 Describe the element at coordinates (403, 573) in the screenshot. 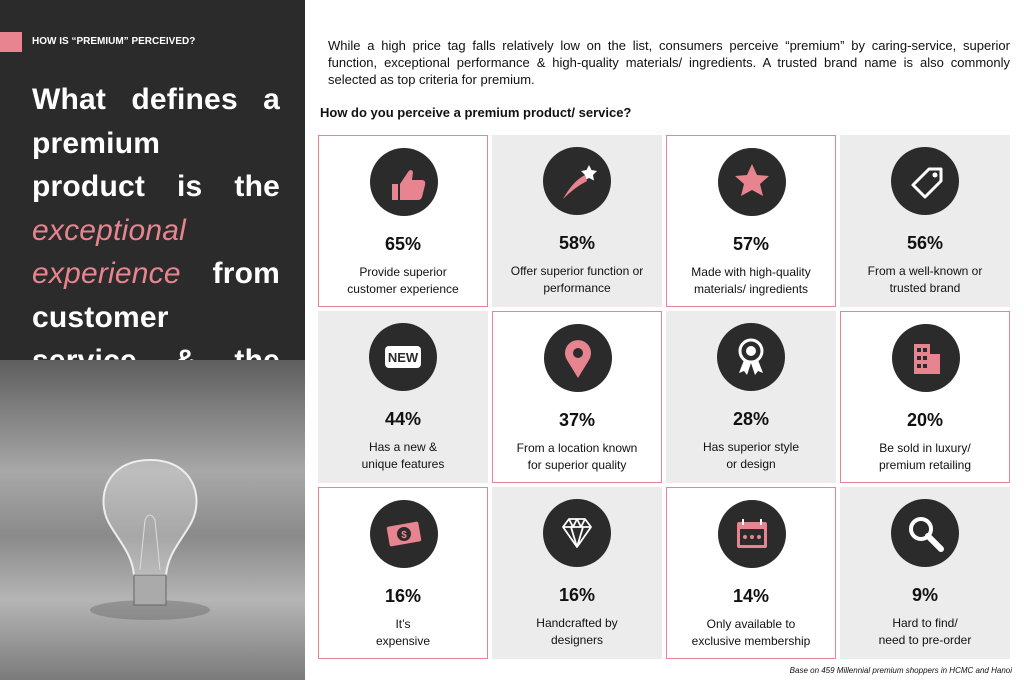

I see `stat-card: $16% It’s expensive` at that location.